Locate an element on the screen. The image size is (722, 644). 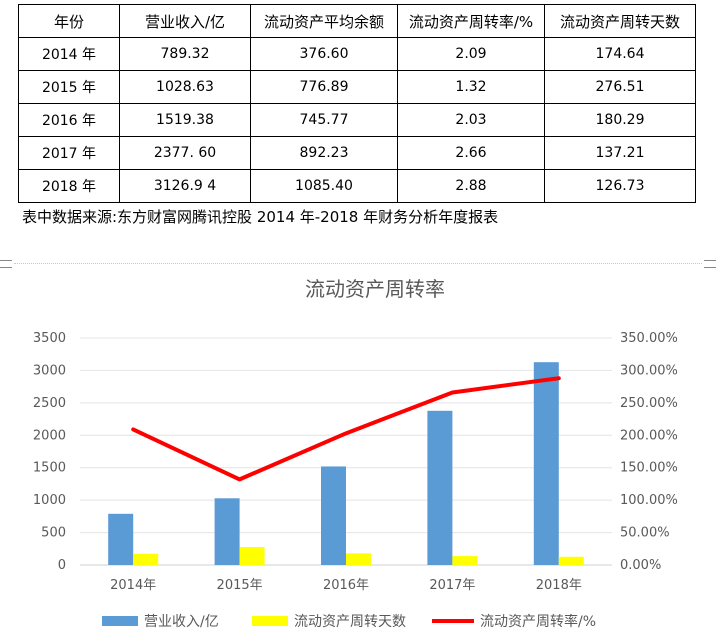
chart-legend: 营业收入/亿 流动资产周转天数 流动资产周转率/% is located at coordinates (349, 621).